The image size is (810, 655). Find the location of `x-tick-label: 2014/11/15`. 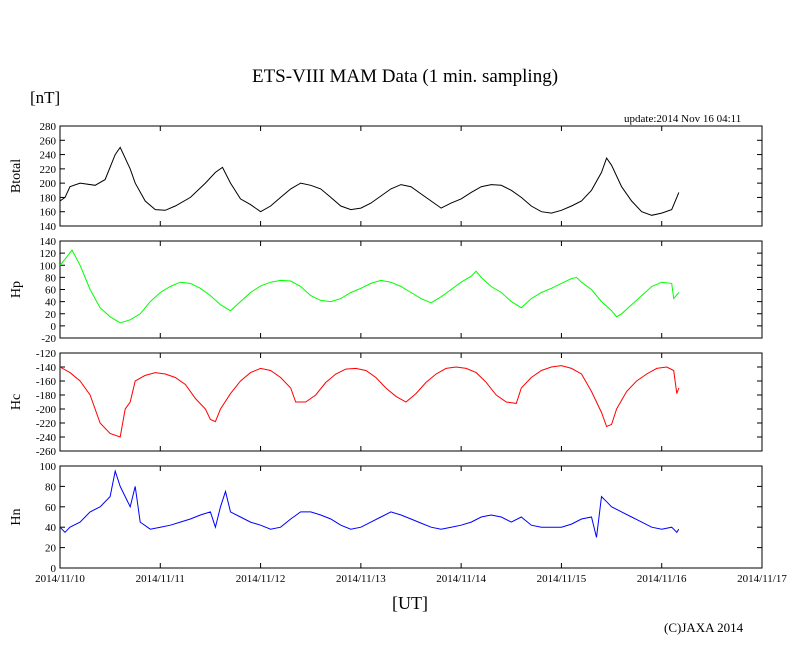

x-tick-label: 2014/11/15 is located at coordinates (562, 579).